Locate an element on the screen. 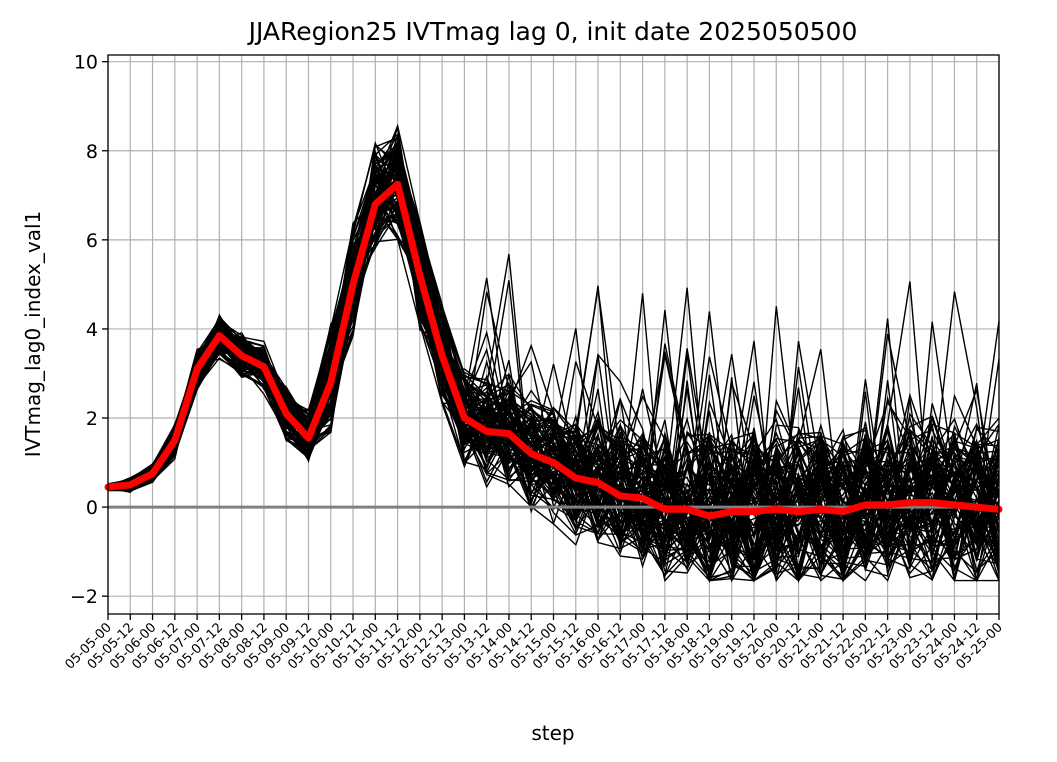  y-axis-label: IVTmag_lag0_index_val1 is located at coordinates (33, 334).